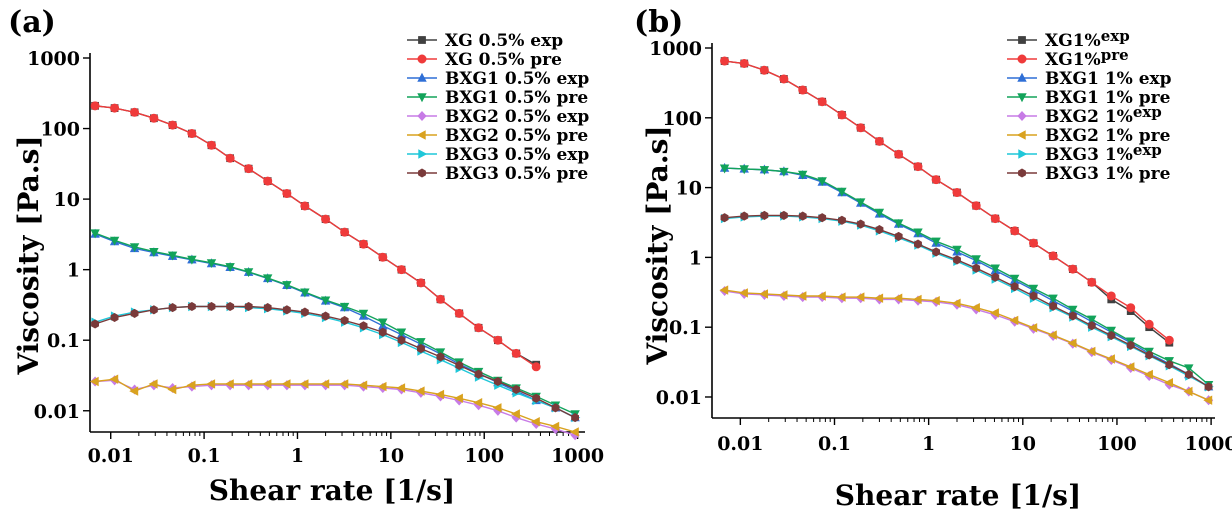 This screenshot has width=1232, height=514. What do you see at coordinates (1208, 444) in the screenshot?
I see `x-tick-label: 1000` at bounding box center [1208, 444].